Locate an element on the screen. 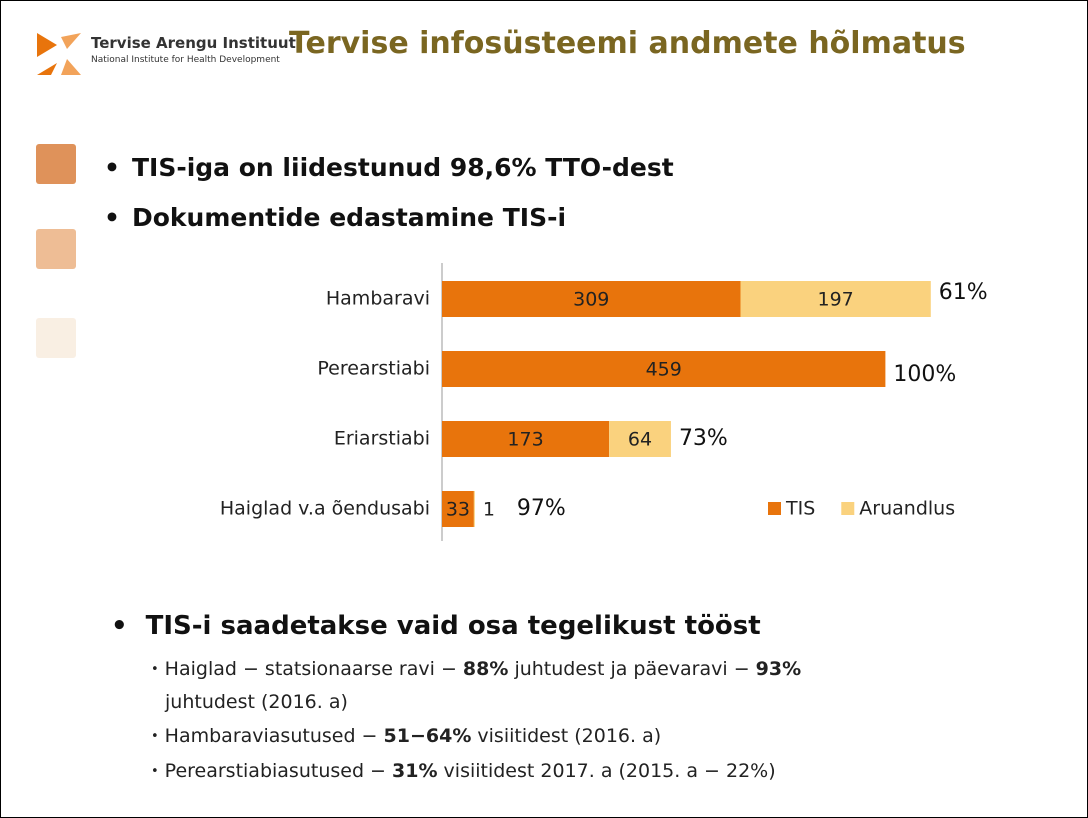 The image size is (1088, 818). text-run: juhtudest ja päevaravi − is located at coordinates (632, 669).